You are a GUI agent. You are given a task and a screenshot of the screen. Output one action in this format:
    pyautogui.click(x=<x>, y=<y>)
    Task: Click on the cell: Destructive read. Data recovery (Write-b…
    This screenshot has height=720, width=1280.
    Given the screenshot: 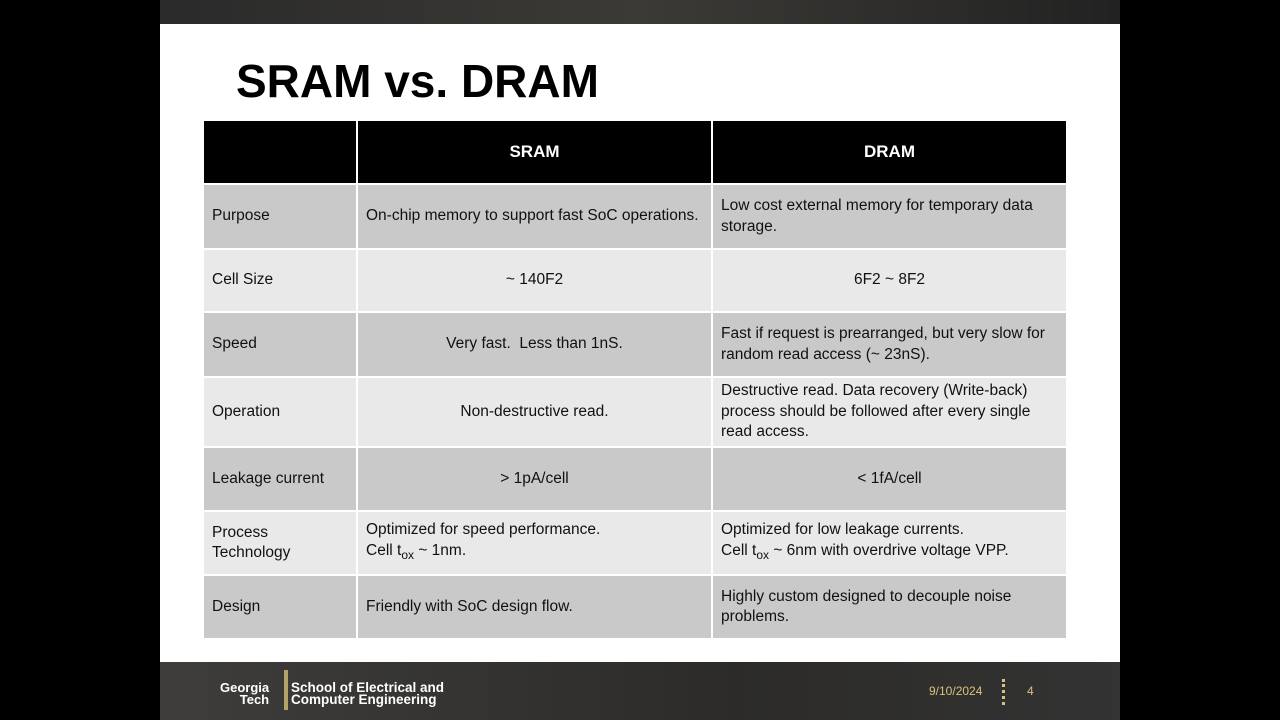 What is the action you would take?
    pyautogui.click(x=889, y=412)
    